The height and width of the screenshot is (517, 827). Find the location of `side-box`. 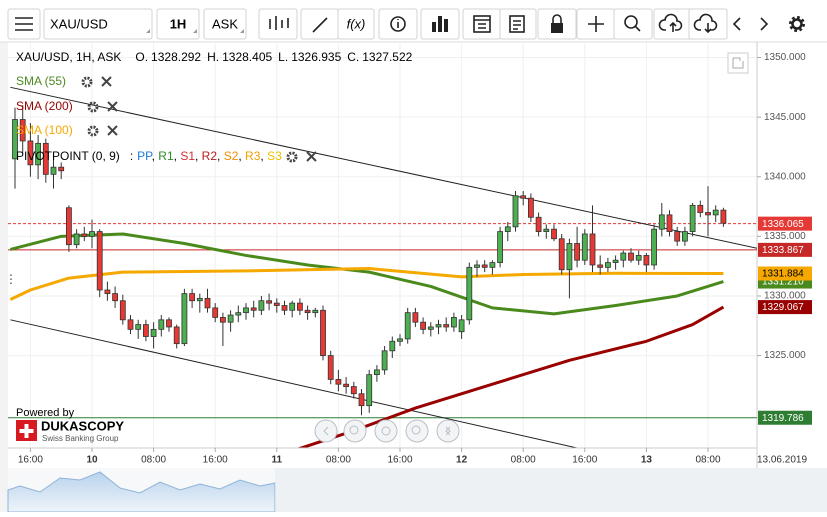

side-box is located at coordinates (225, 24).